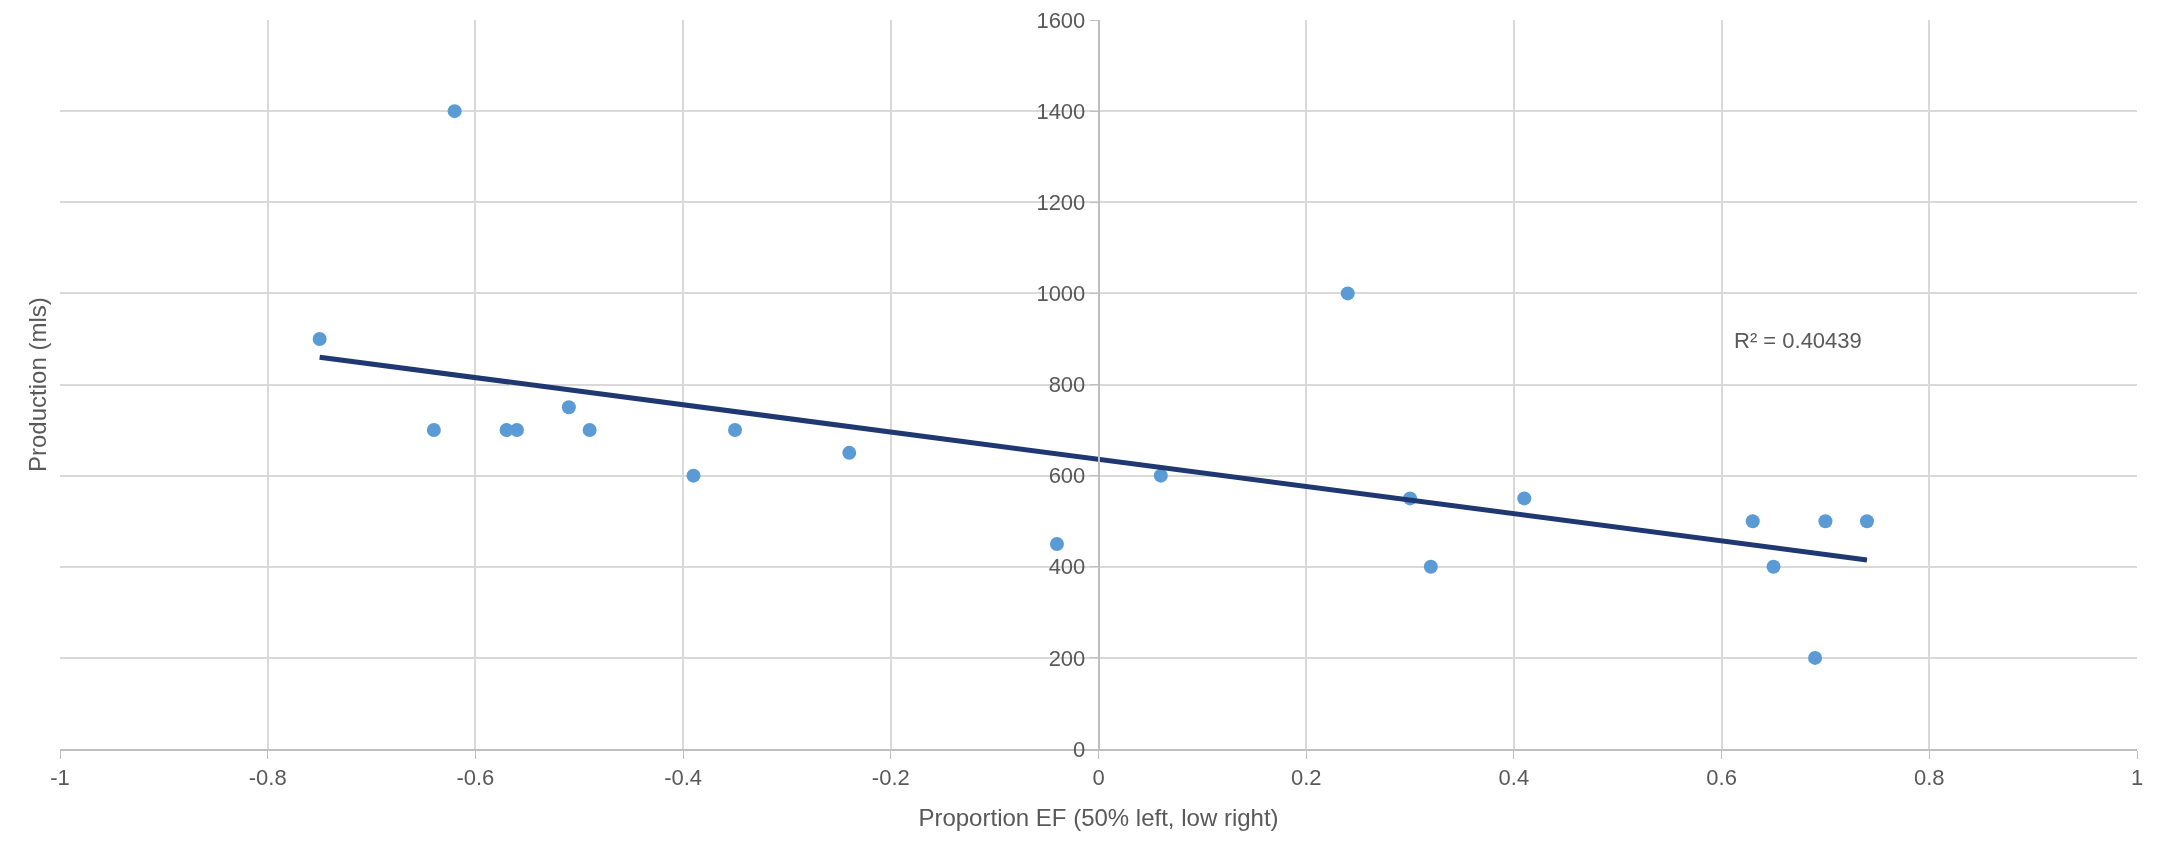  What do you see at coordinates (1061, 294) in the screenshot?
I see `y-tick-label: 1000` at bounding box center [1061, 294].